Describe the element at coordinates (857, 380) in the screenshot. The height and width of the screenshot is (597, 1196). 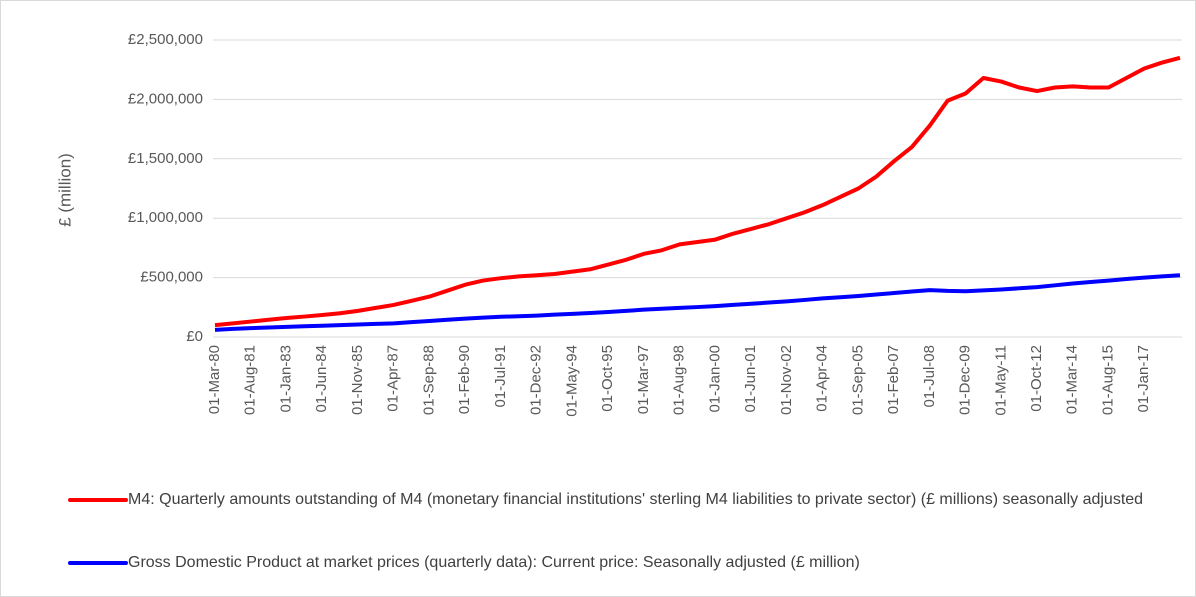
I see `x-tick-label: 01-Sep-05` at that location.